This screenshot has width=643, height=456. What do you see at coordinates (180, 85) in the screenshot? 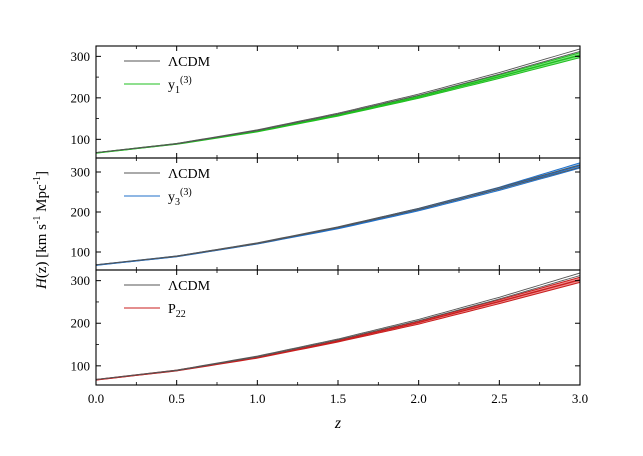
I see `legend-label-model: y1(3)` at bounding box center [180, 85].